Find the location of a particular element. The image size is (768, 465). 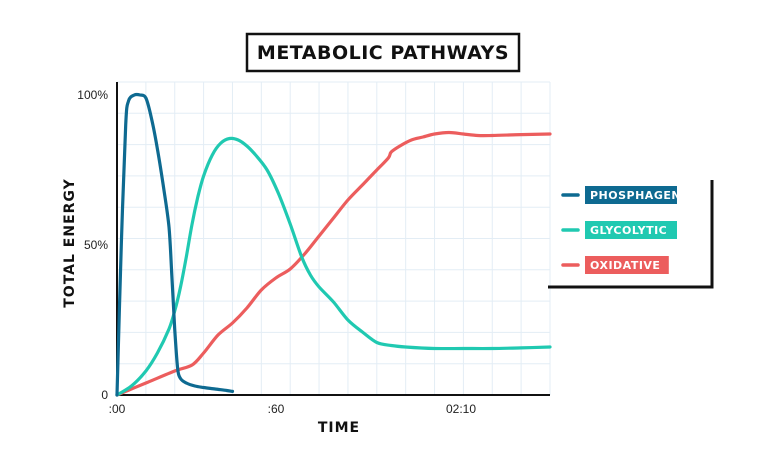

chart-title: METABOLIC PATHWAYS is located at coordinates (383, 52).